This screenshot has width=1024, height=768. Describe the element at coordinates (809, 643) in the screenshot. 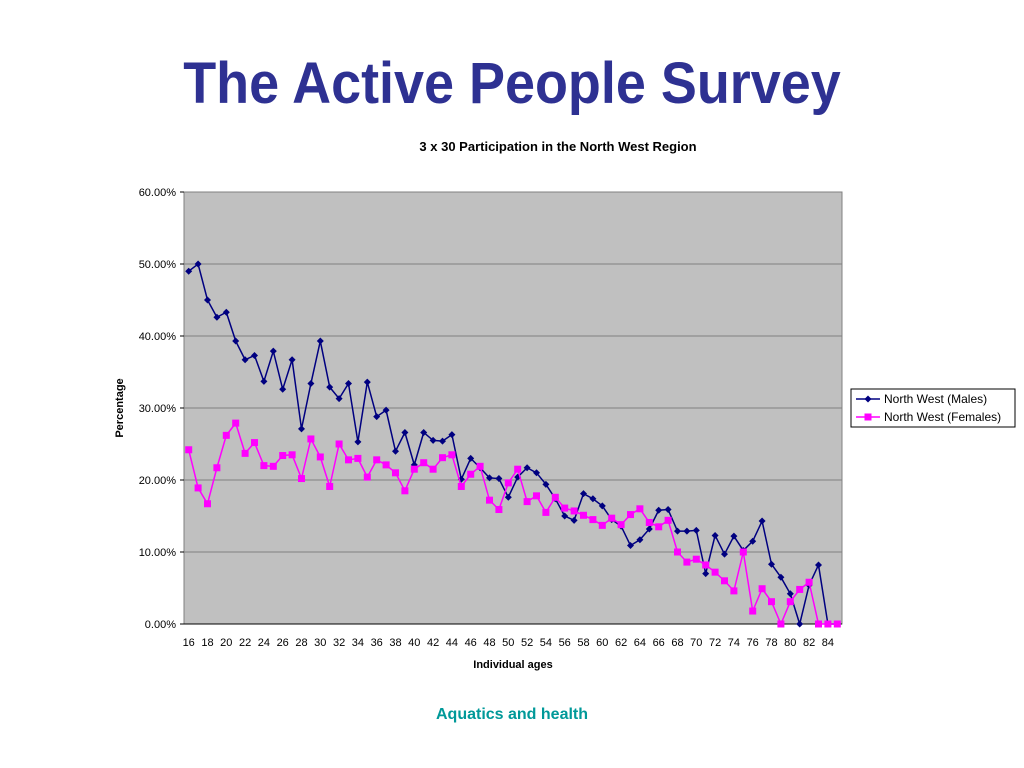

I see `x-tick-label: 82` at that location.